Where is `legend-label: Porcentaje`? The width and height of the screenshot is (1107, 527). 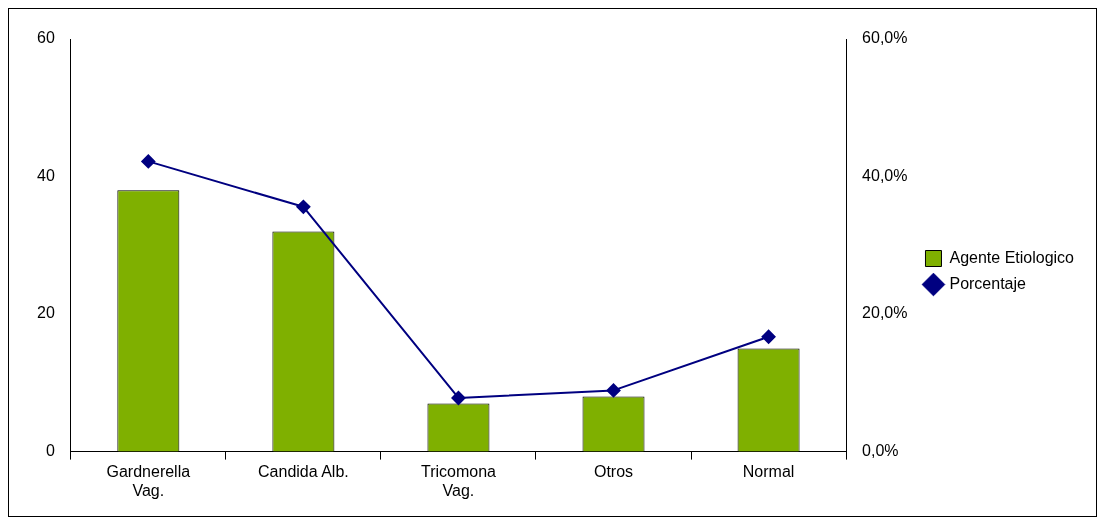
legend-label: Porcentaje is located at coordinates (988, 283).